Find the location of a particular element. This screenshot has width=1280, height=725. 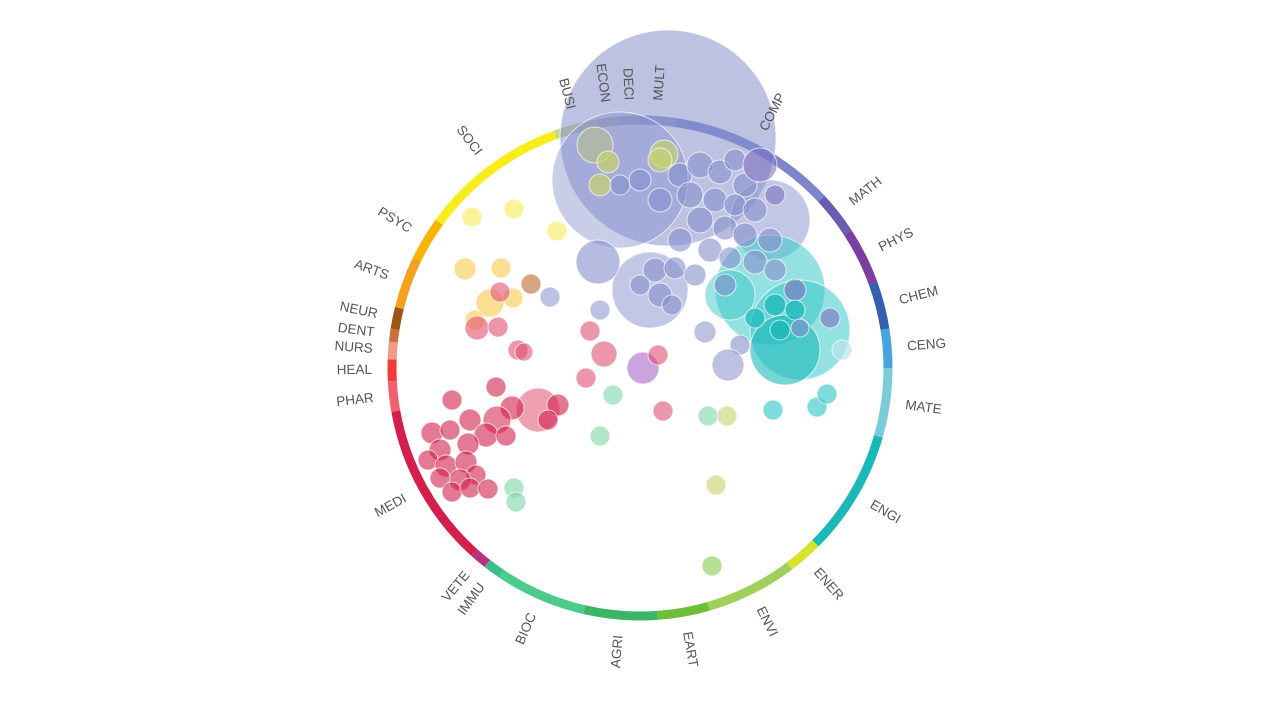

subject-label-medi: MEDI is located at coordinates (390, 505).